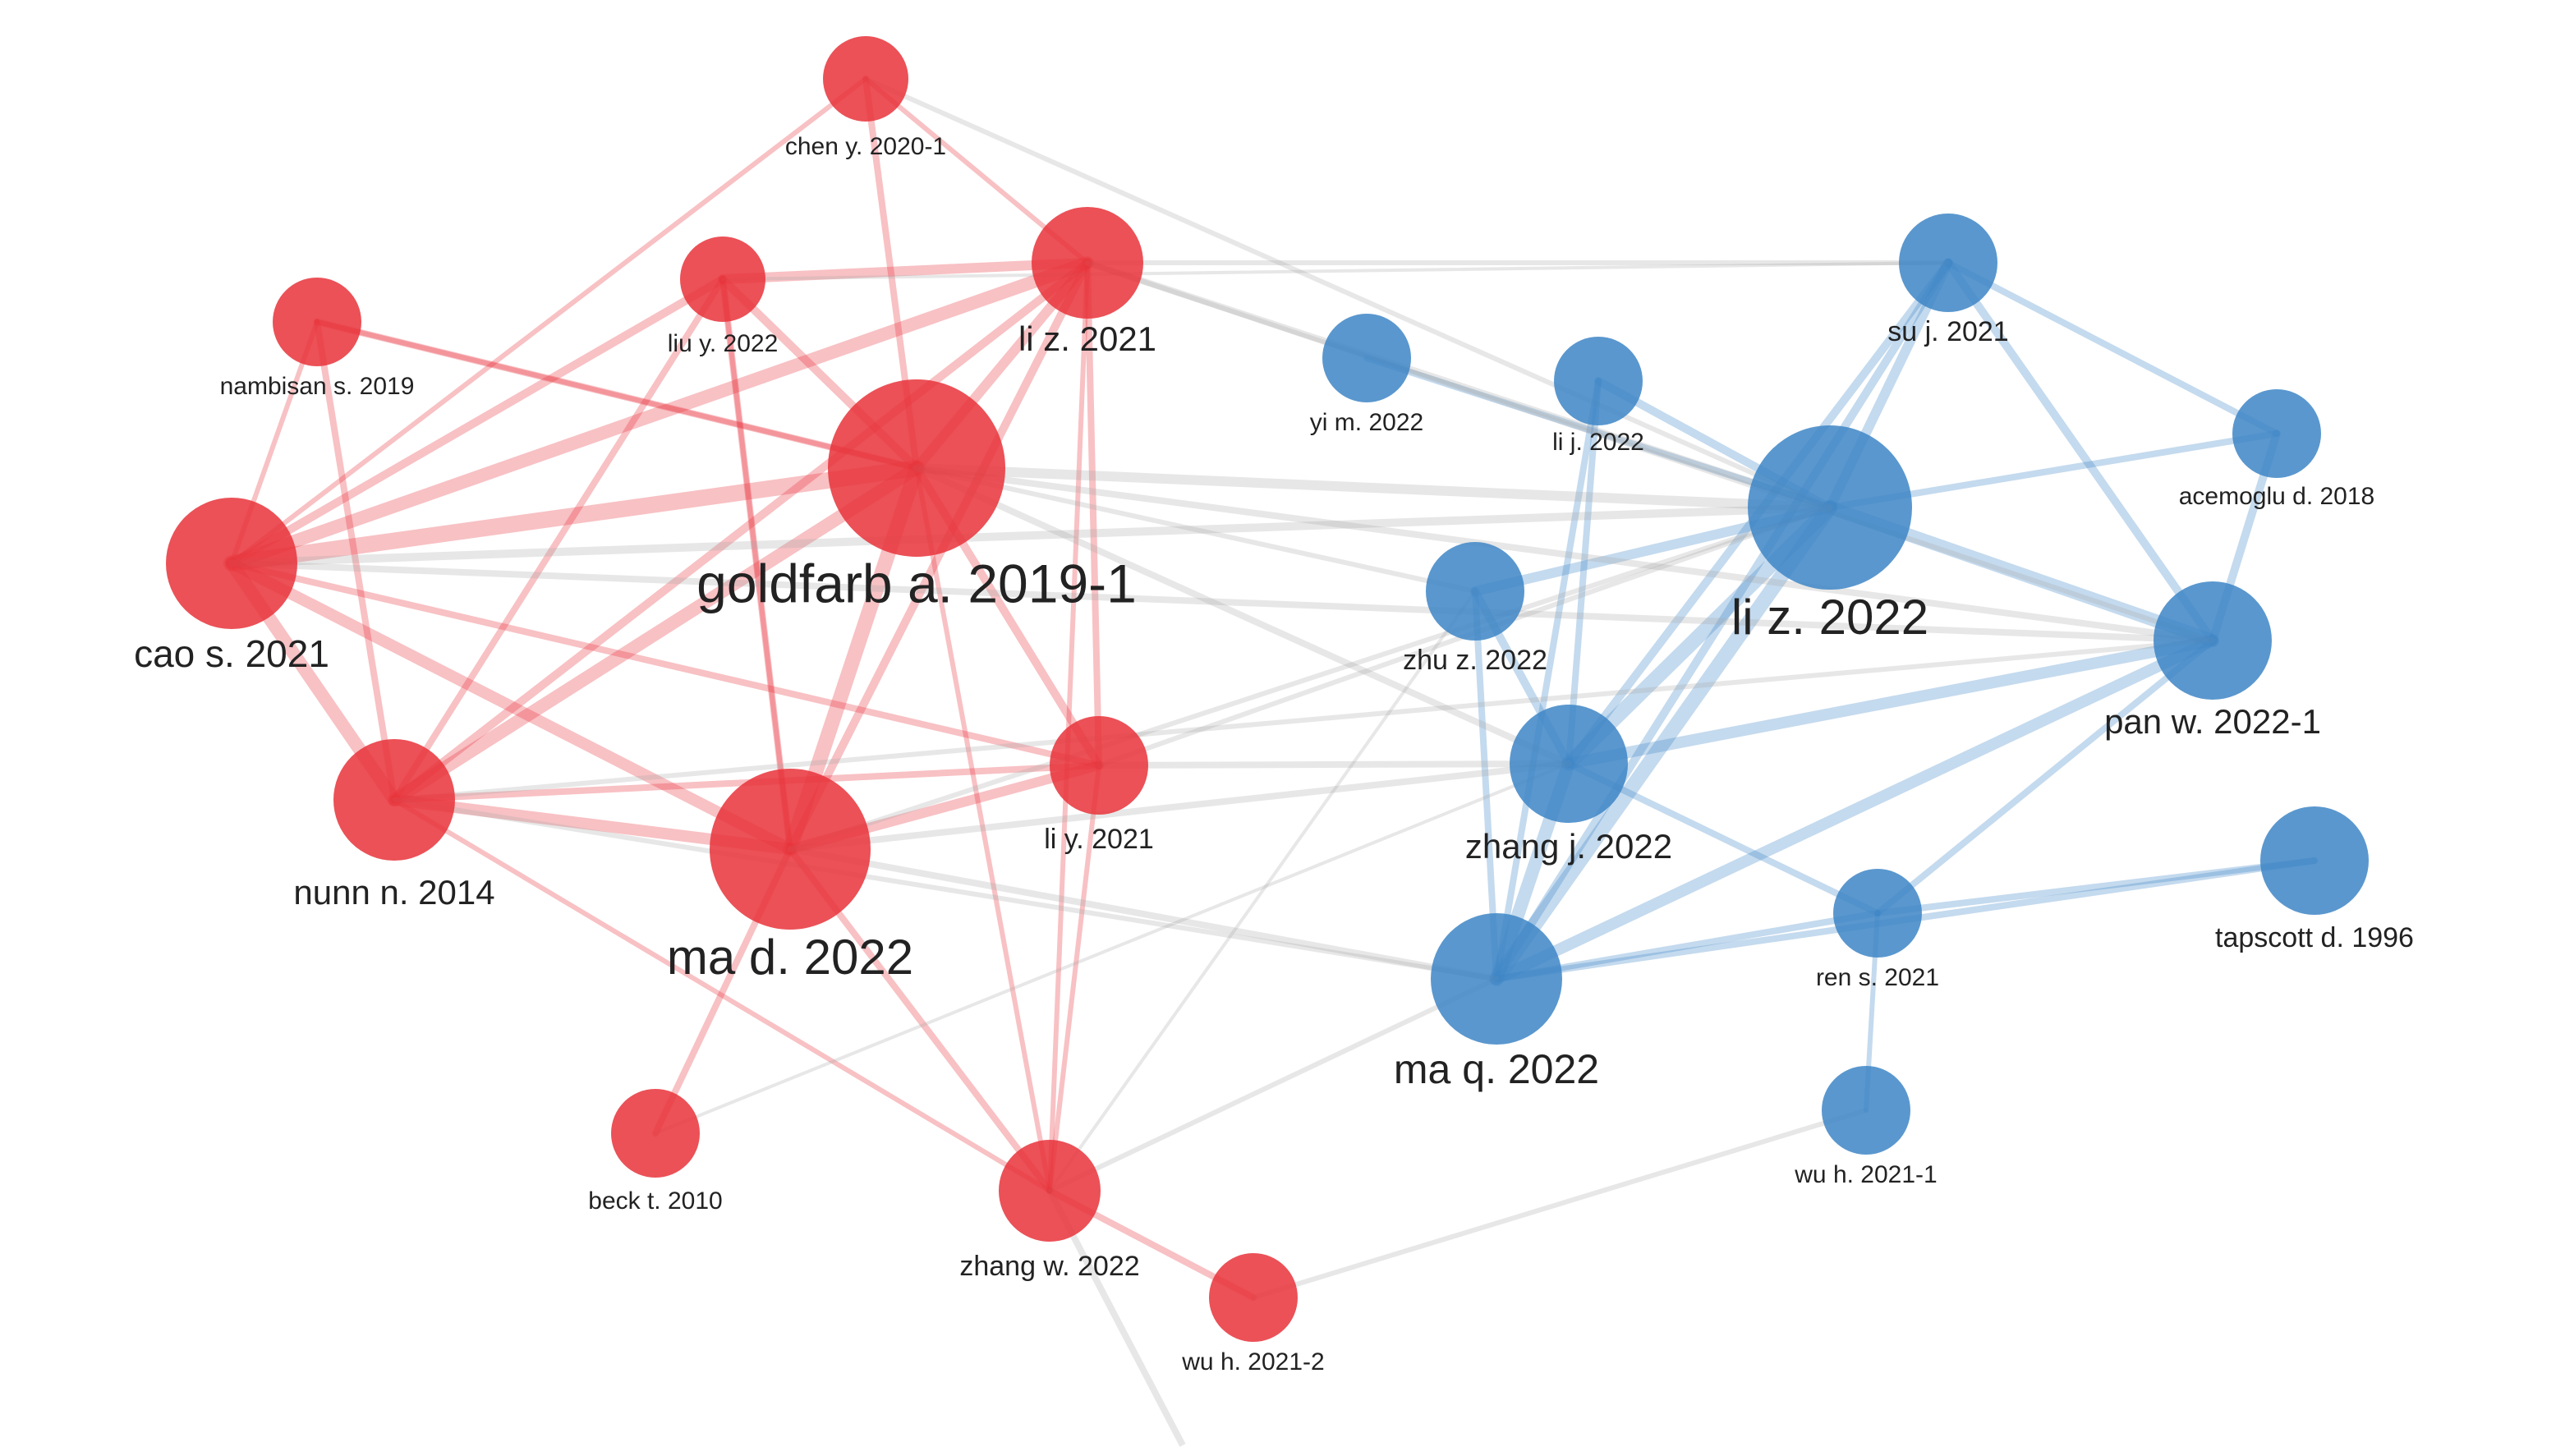 This screenshot has width=2565, height=1456. I want to click on node-label: liu y. 2022, so click(723, 343).